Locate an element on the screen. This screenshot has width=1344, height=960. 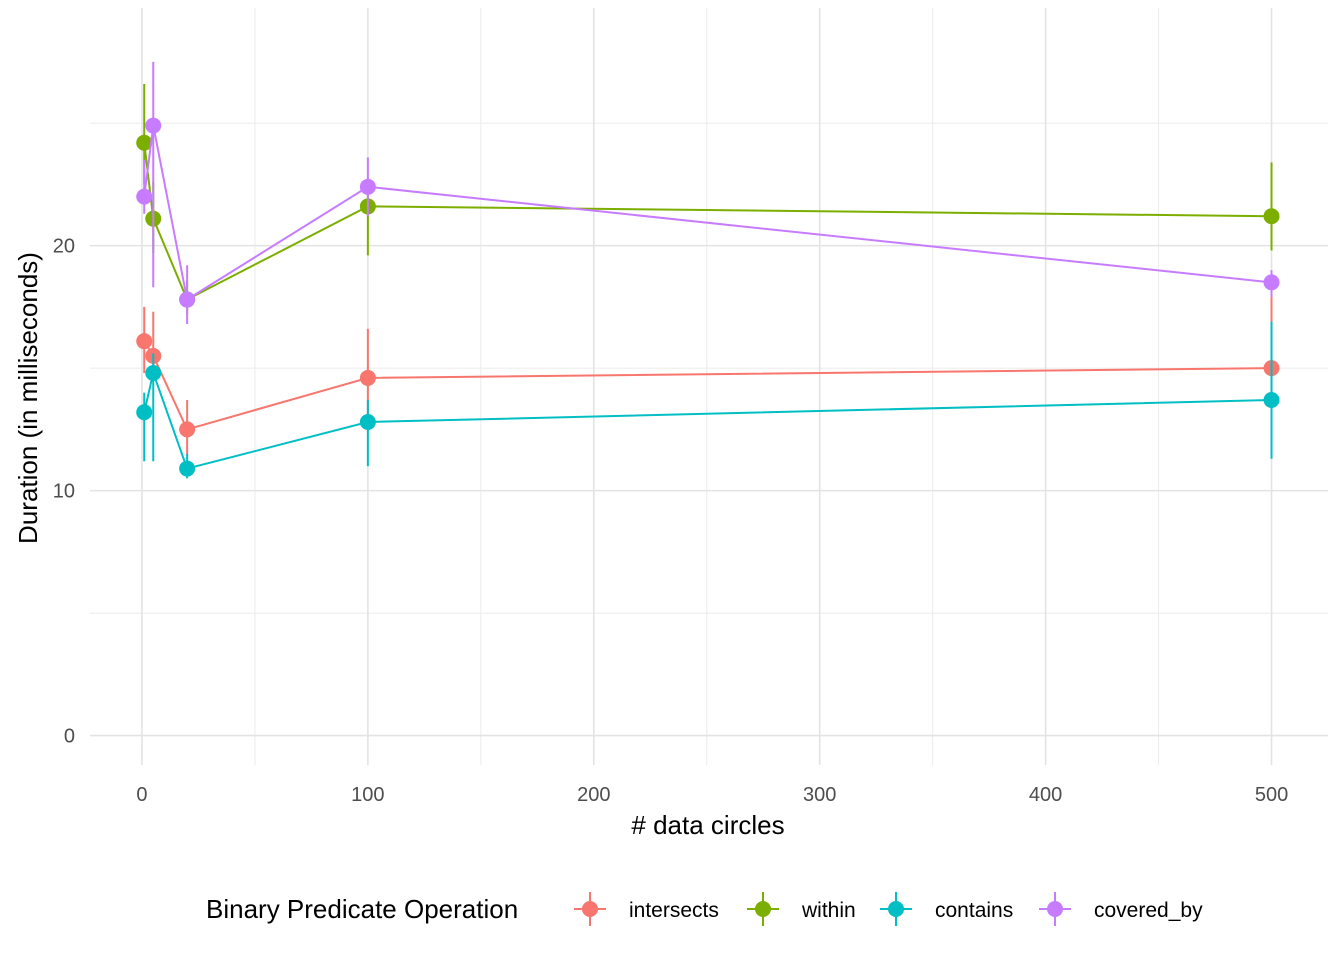
legend-key-contains: contains is located at coordinates (946, 909).